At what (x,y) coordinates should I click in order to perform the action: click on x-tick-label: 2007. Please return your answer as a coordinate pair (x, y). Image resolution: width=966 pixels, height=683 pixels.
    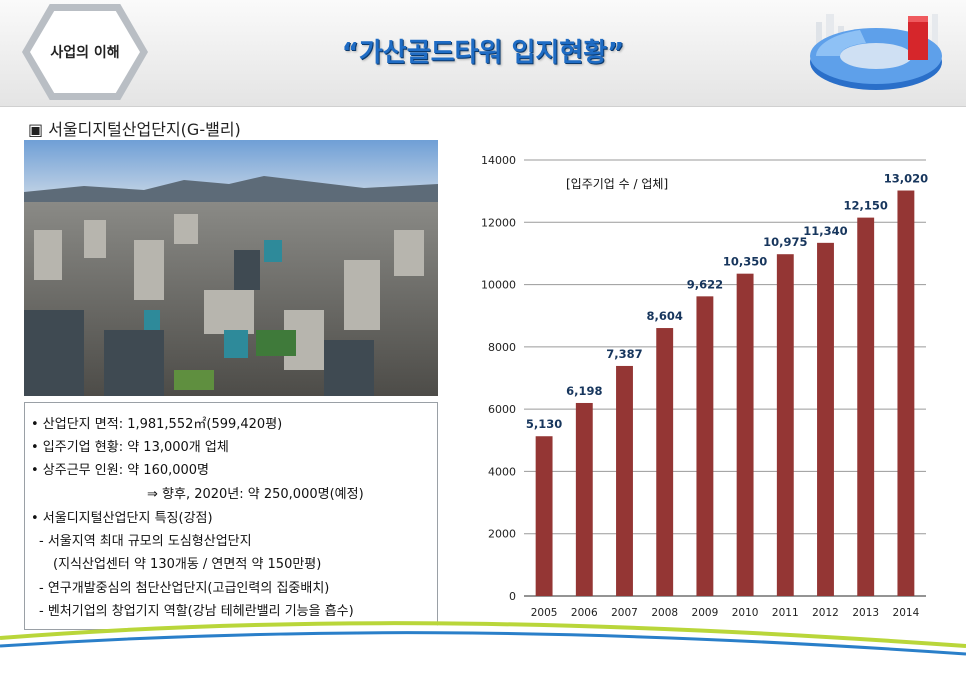
    Looking at the image, I should click on (624, 613).